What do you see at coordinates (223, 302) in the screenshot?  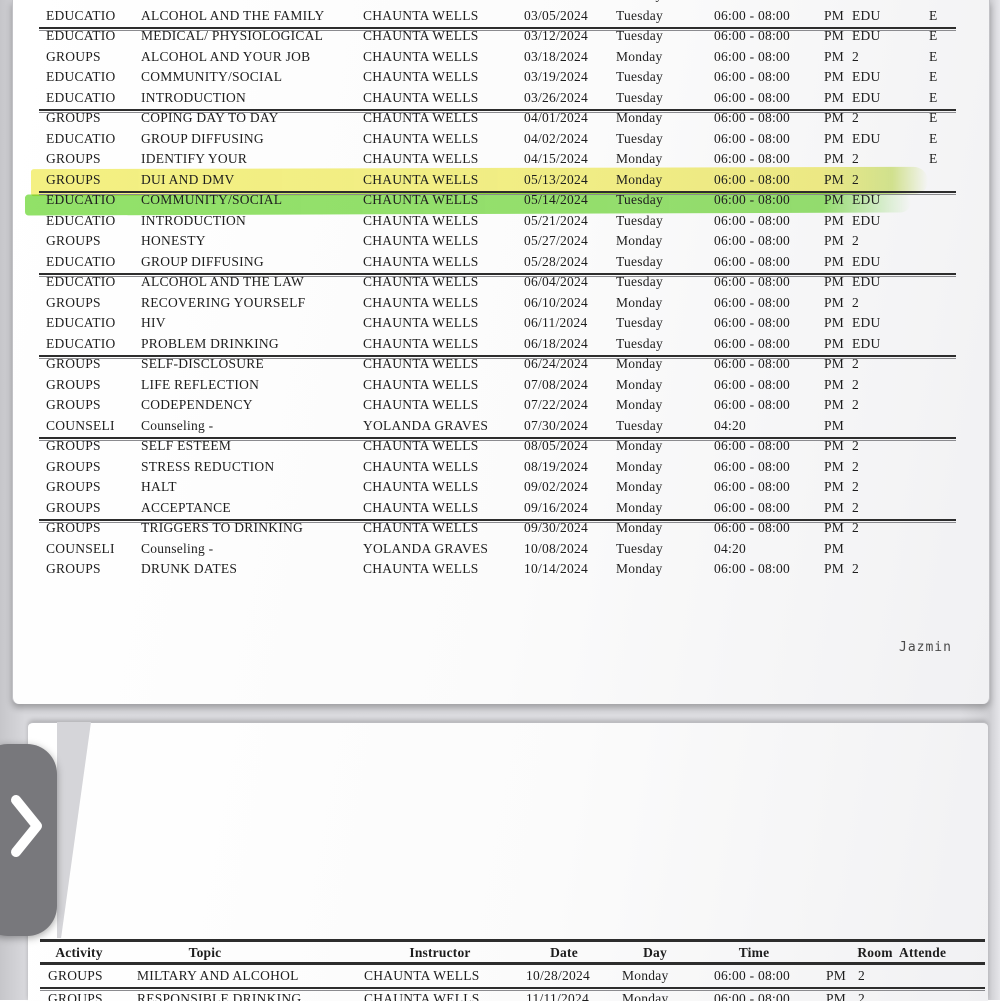 I see `cell-topic: RECOVERING YOURSELF` at bounding box center [223, 302].